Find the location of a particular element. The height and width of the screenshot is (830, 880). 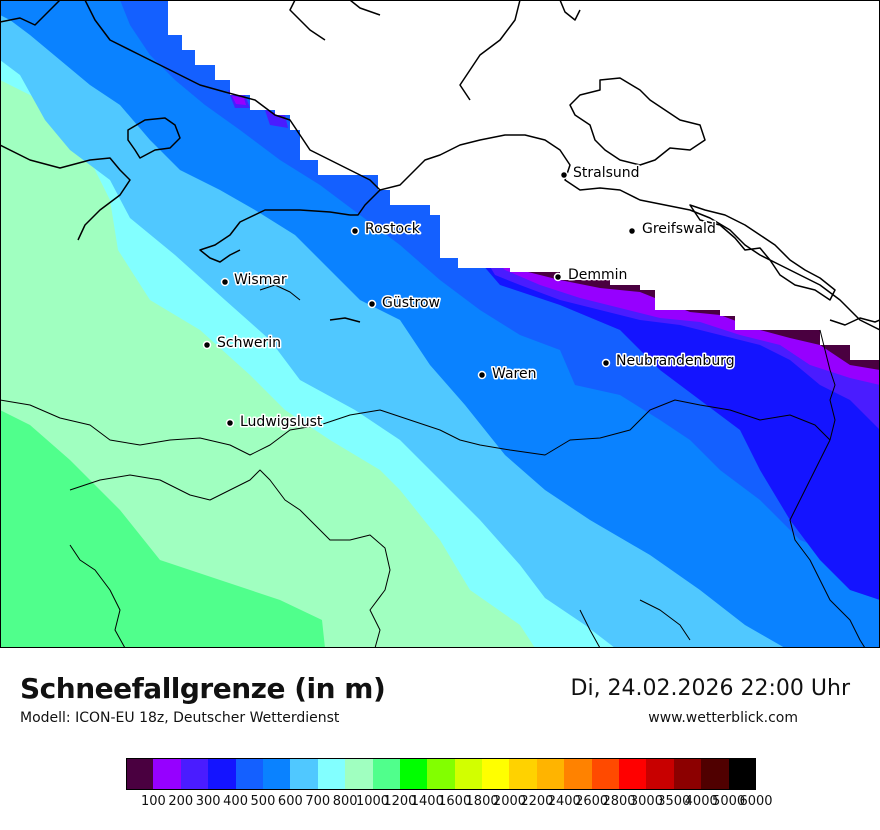

city-label: Neubrandenburg is located at coordinates (675, 361).